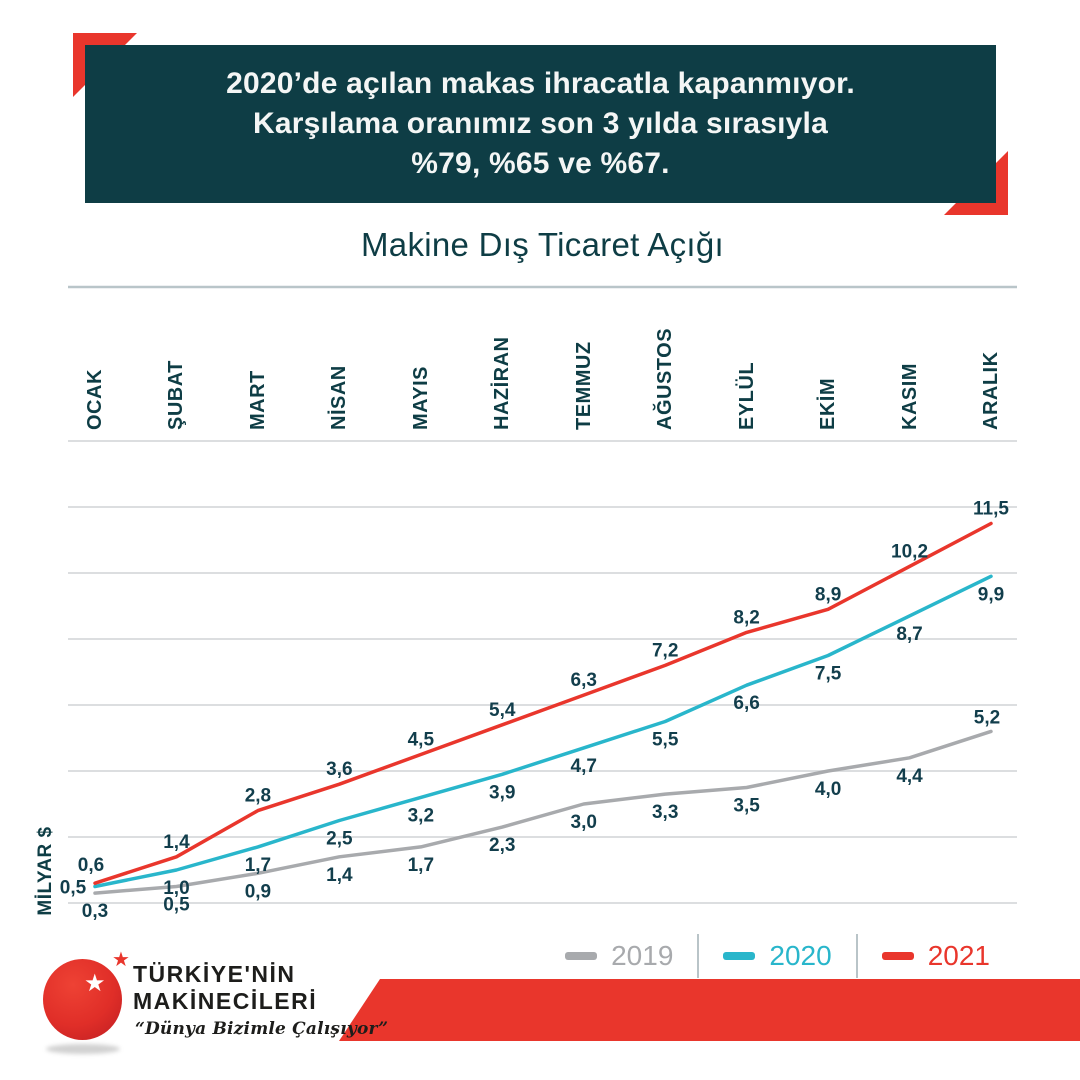  What do you see at coordinates (502, 383) in the screenshot?
I see `month-label-6: HAZİRAN` at bounding box center [502, 383].